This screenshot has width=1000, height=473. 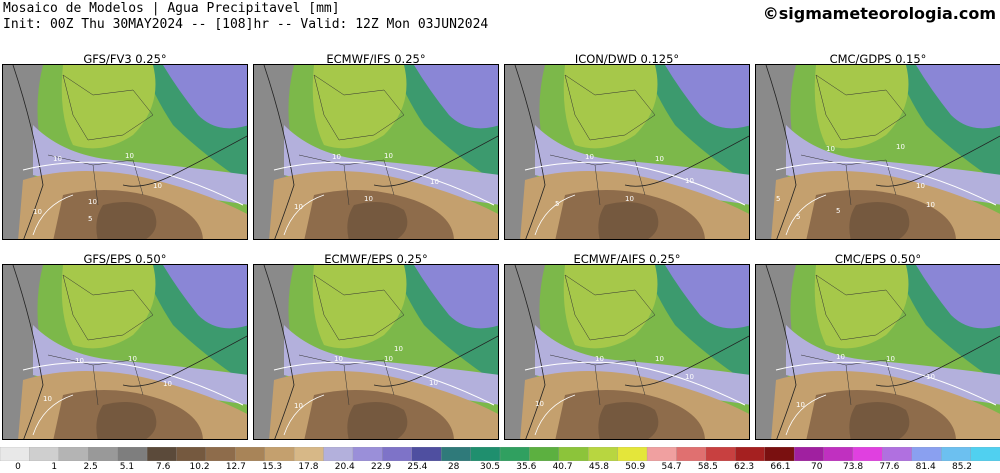 What do you see at coordinates (199, 467) in the screenshot?
I see `colorbar-tick-label: 10.2` at bounding box center [199, 467].